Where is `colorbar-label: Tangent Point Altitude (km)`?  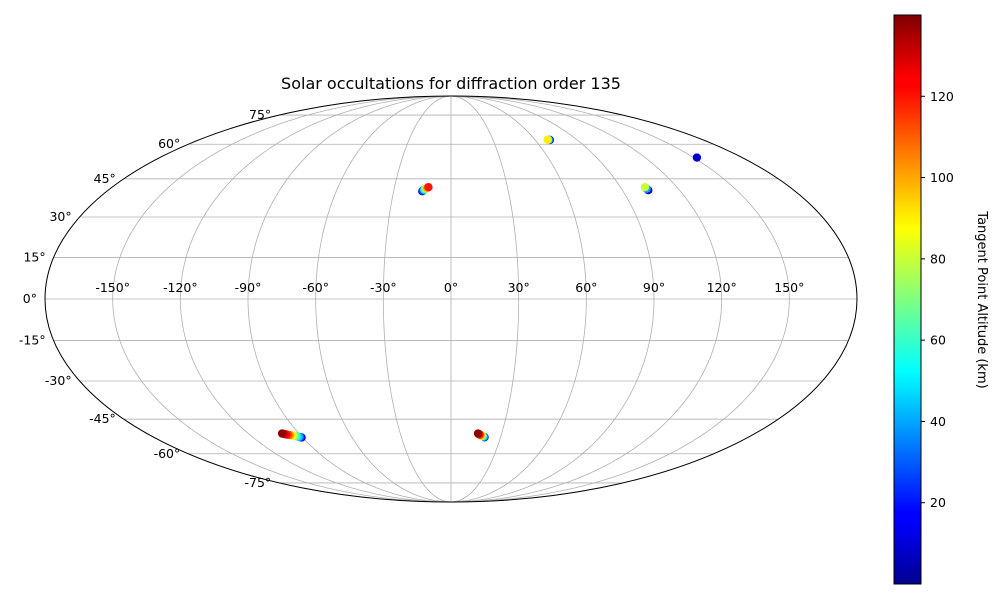 colorbar-label: Tangent Point Altitude (km) is located at coordinates (981, 299).